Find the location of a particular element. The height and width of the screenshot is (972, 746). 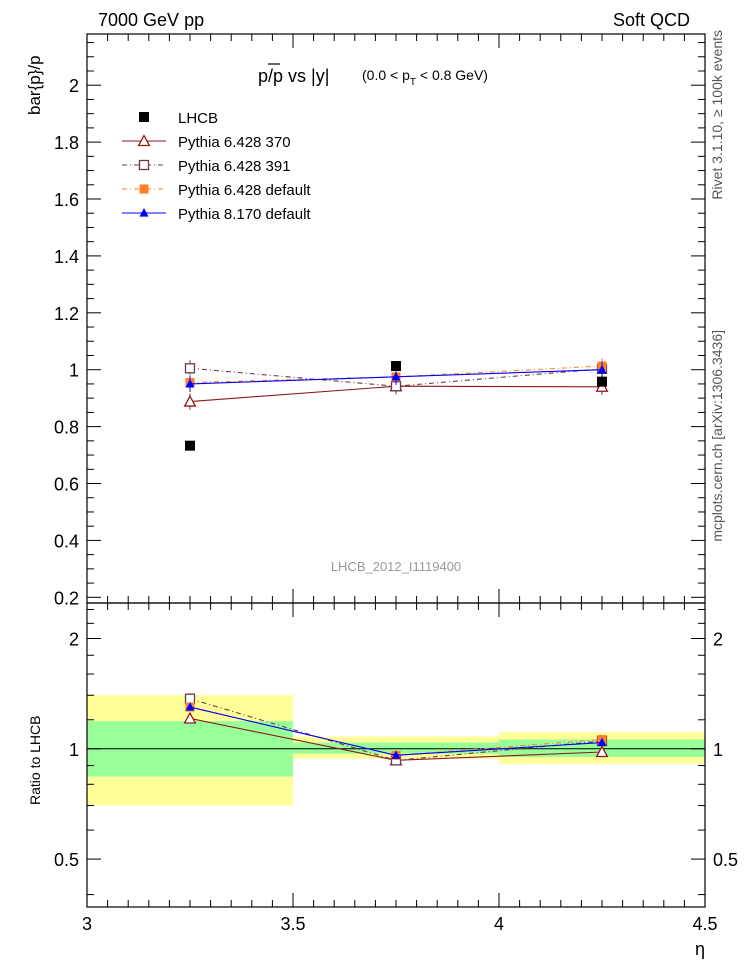

ratio-y-tick-label-right: 2 is located at coordinates (718, 640).